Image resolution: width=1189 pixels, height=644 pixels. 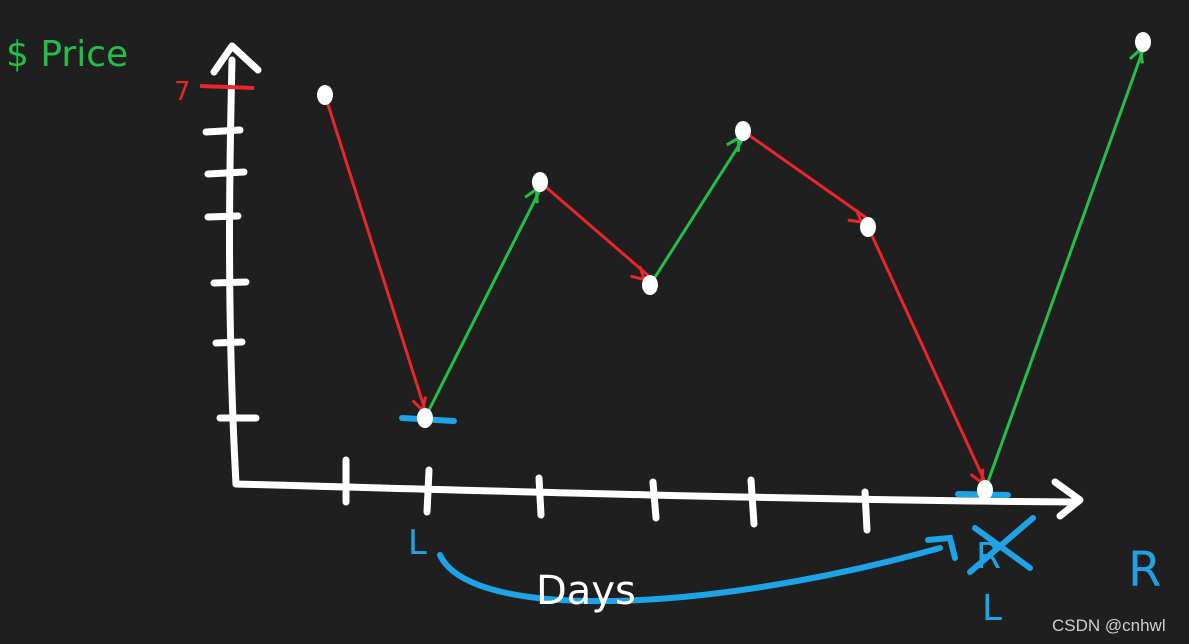 I want to click on x-axis, so click(x=655, y=493).